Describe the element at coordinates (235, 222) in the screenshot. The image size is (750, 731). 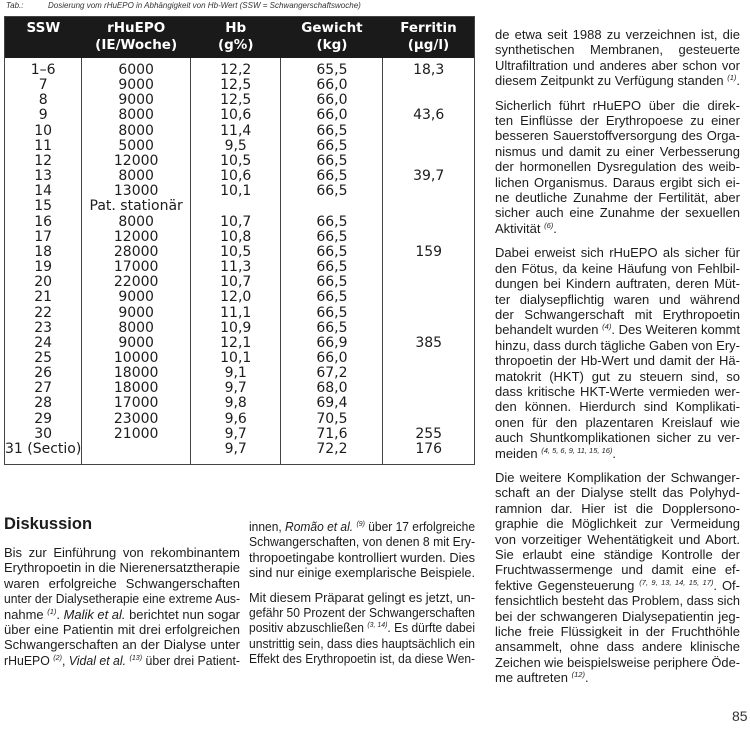
I see `table-cell: 10,7` at that location.